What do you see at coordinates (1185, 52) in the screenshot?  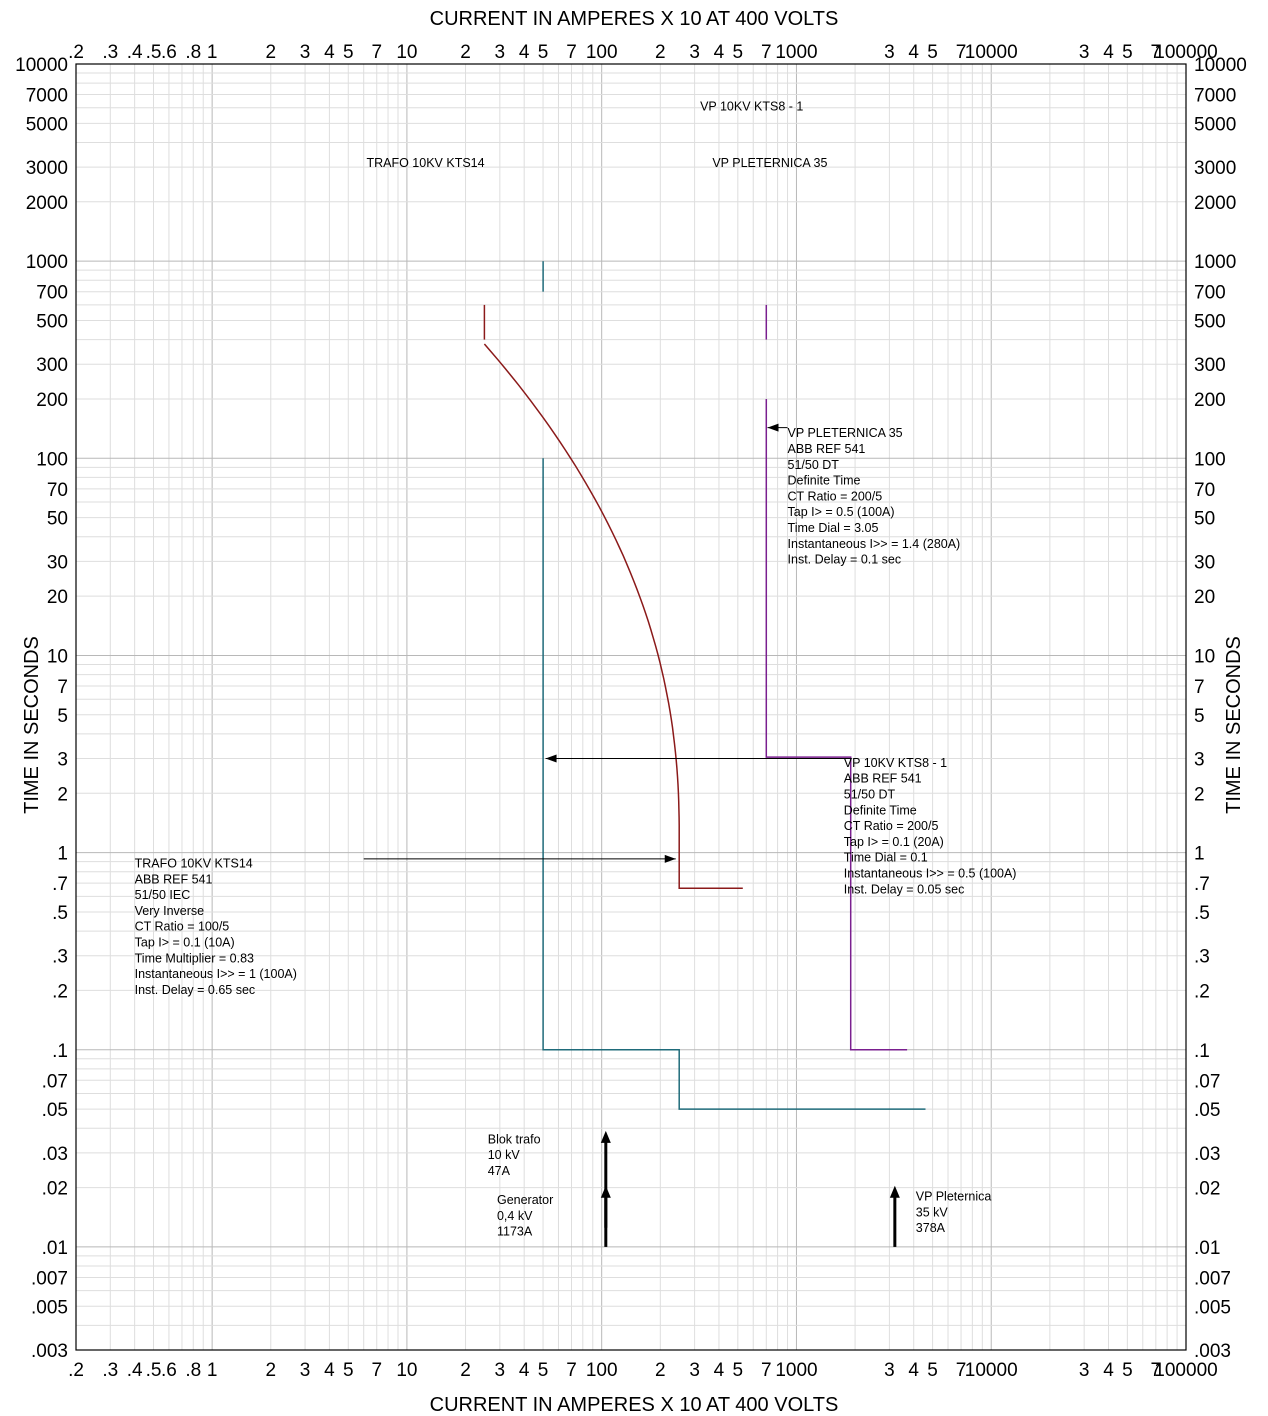 I see `x-tick-label: 100000` at bounding box center [1185, 52].